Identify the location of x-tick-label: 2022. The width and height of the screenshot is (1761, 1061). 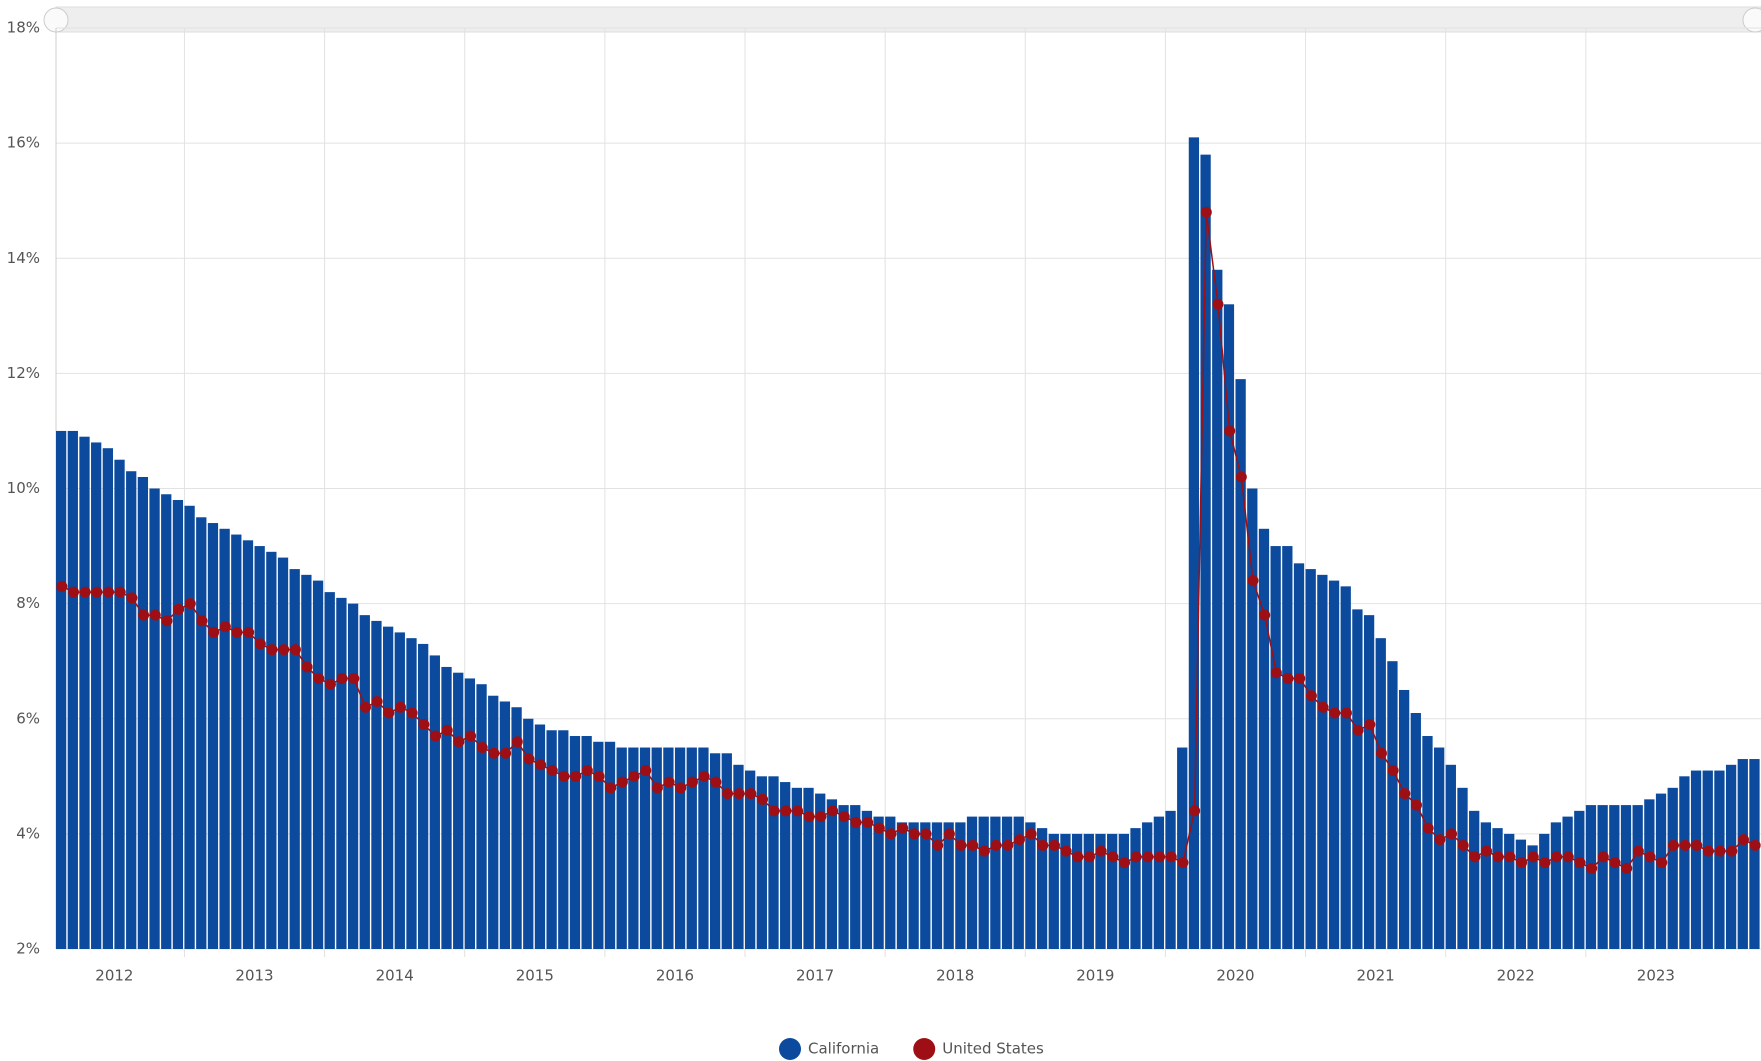
(1516, 976).